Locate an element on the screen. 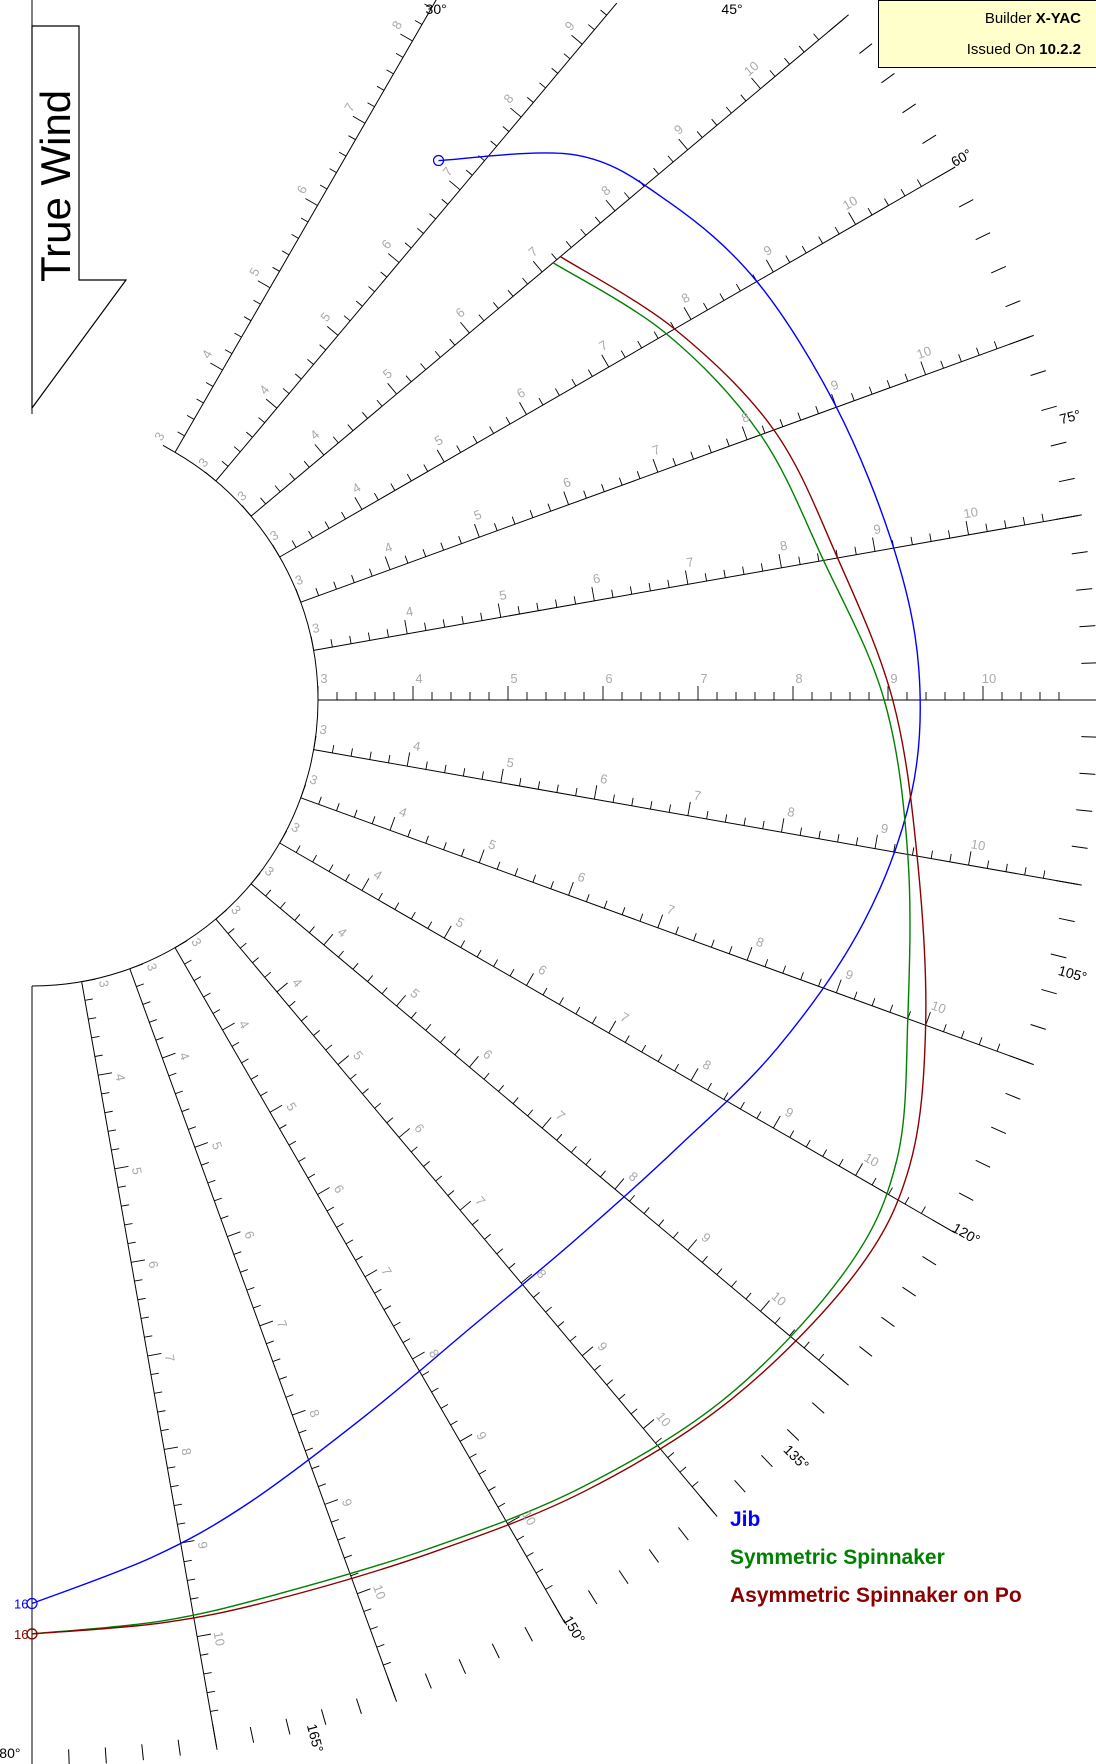 The image size is (1096, 1764). ray-line is located at coordinates (262, 1333).